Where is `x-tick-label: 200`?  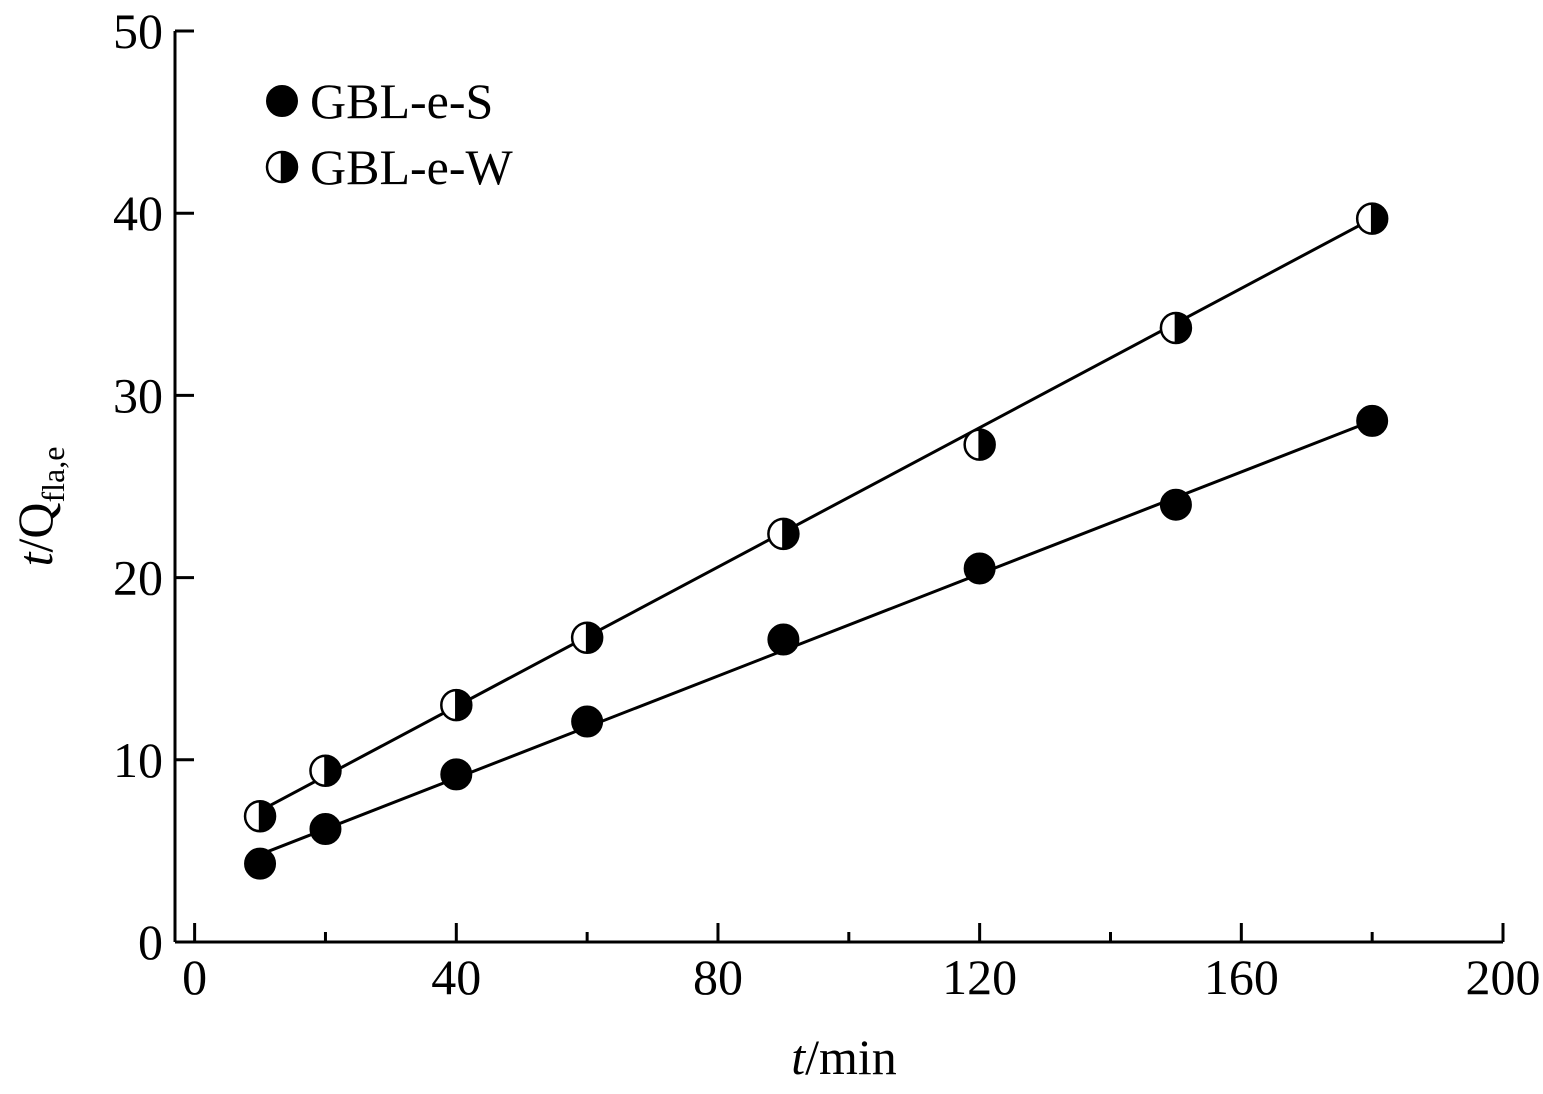
x-tick-label: 200 is located at coordinates (1503, 977).